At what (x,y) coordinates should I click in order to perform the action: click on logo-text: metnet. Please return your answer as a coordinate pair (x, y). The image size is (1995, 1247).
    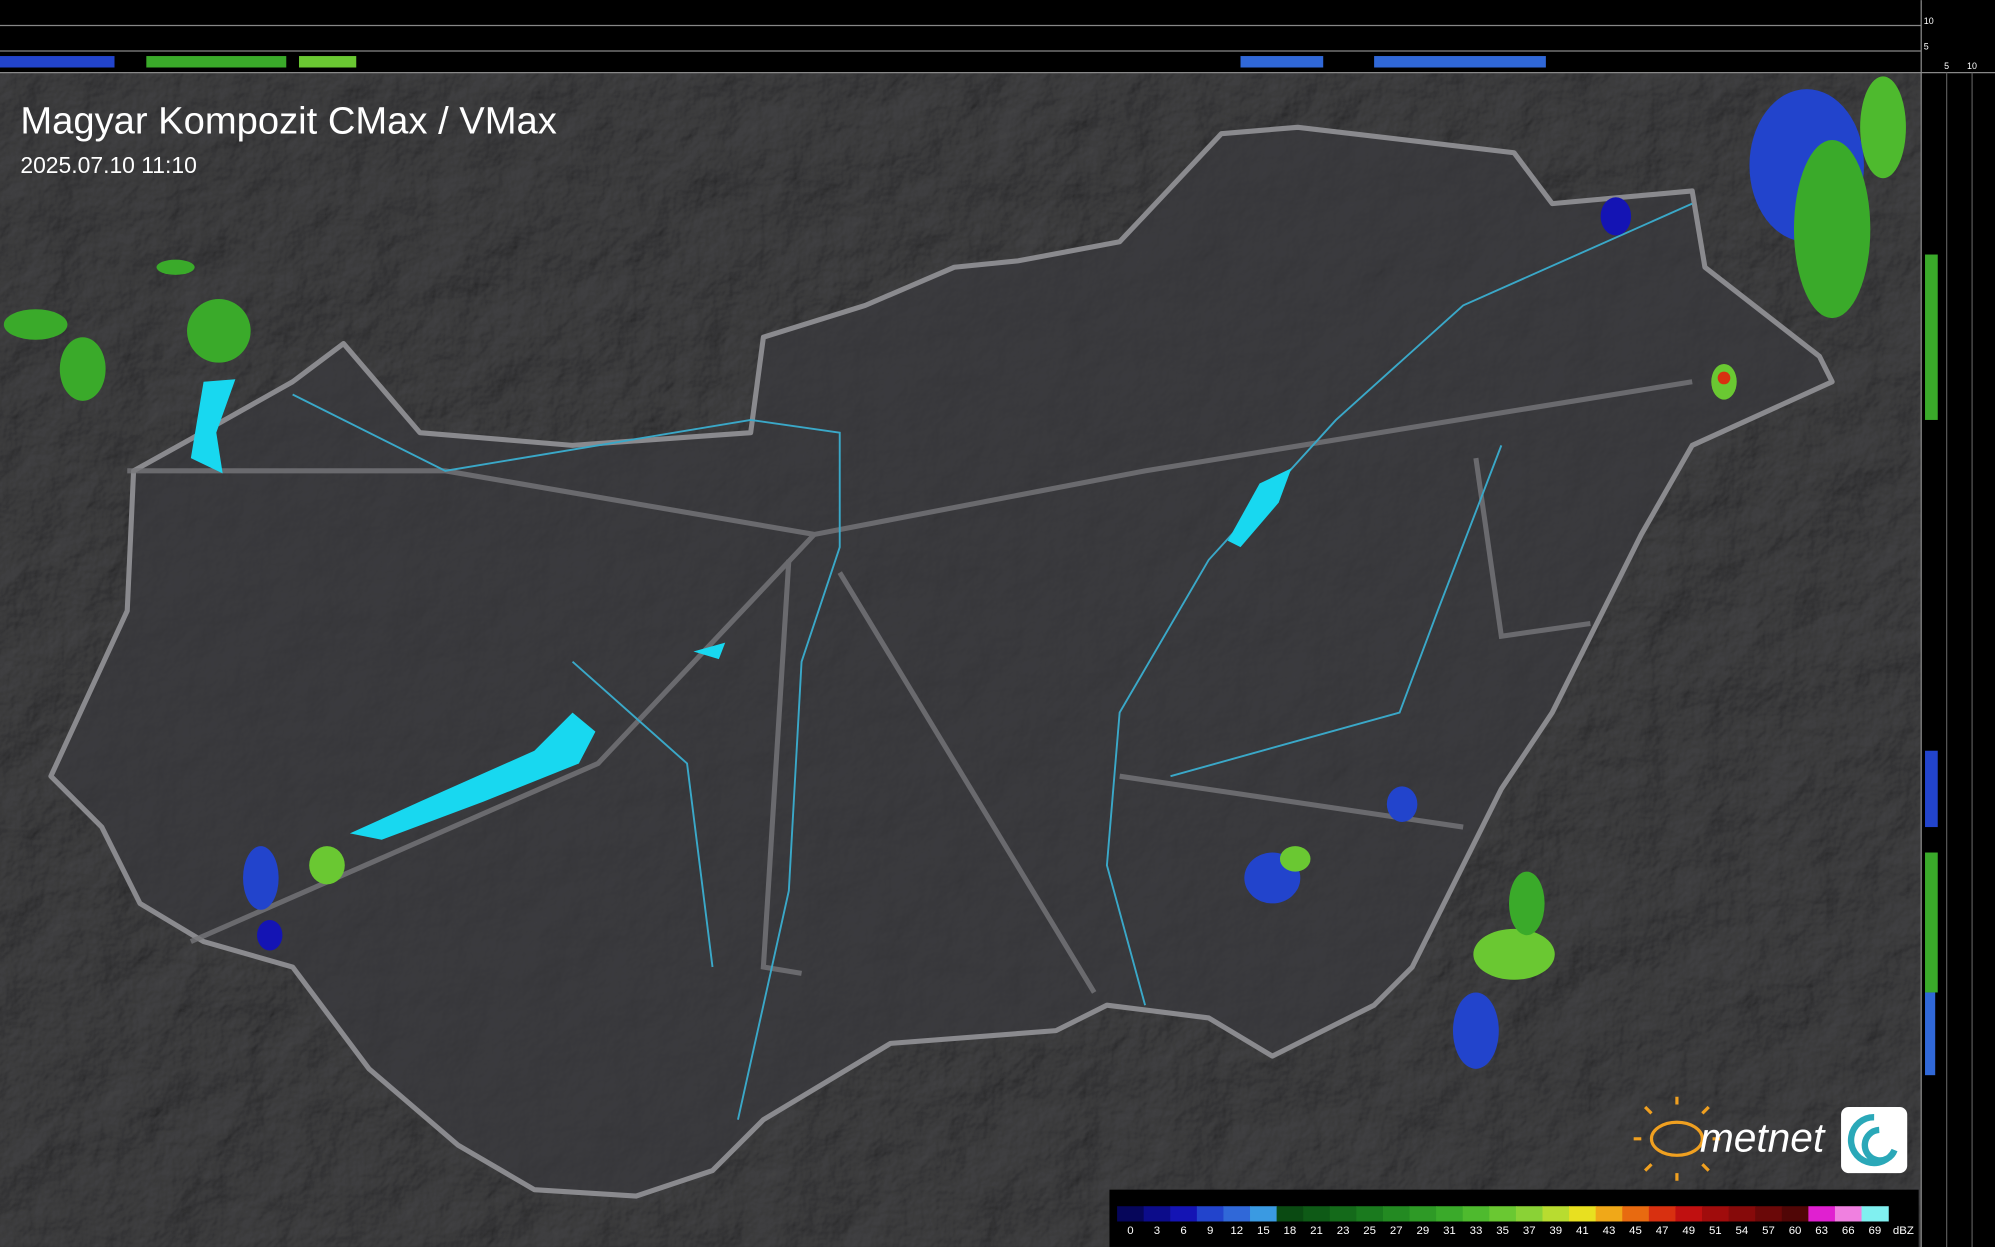
    Looking at the image, I should click on (1763, 1138).